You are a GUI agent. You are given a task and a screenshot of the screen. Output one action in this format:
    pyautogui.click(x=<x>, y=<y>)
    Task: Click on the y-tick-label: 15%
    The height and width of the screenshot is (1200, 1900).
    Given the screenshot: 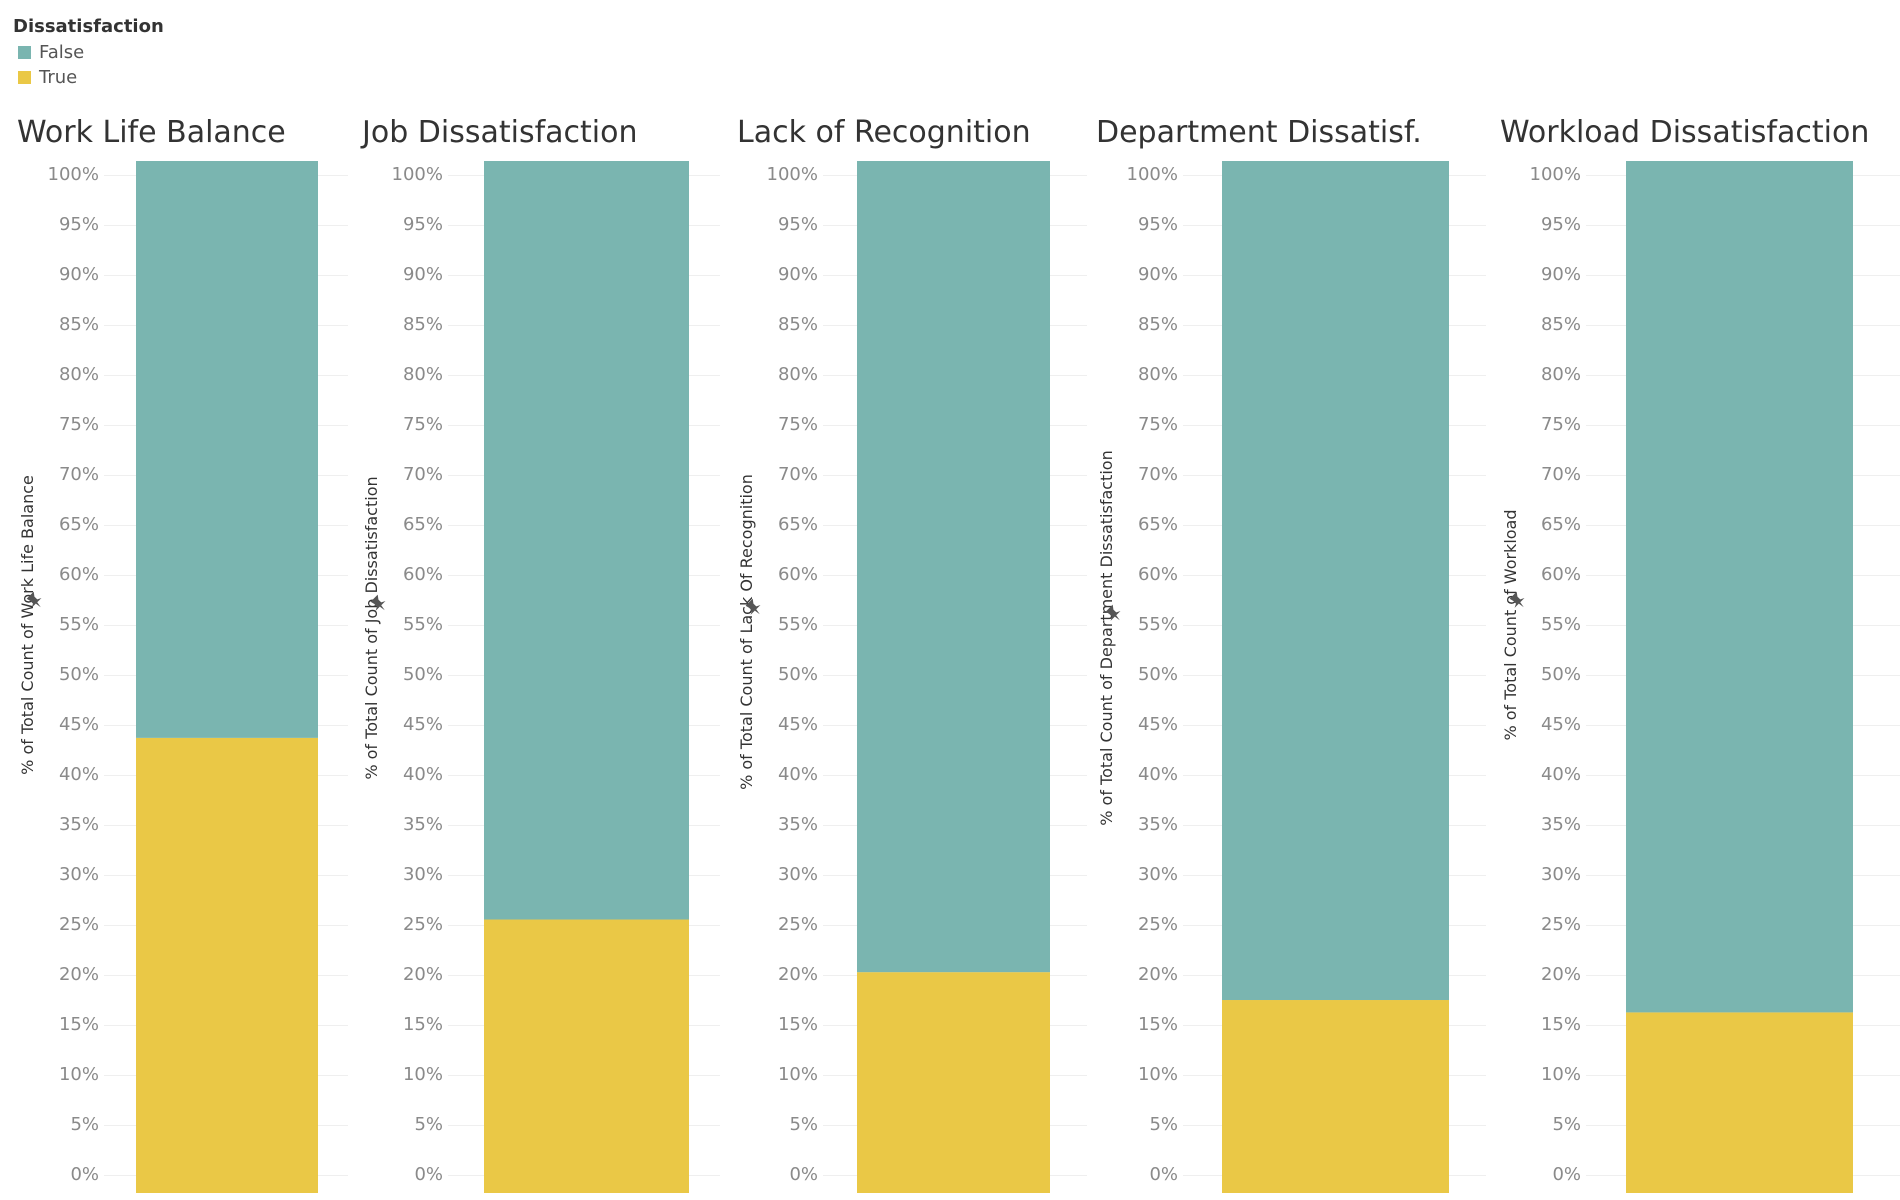 What is the action you would take?
    pyautogui.click(x=798, y=1024)
    